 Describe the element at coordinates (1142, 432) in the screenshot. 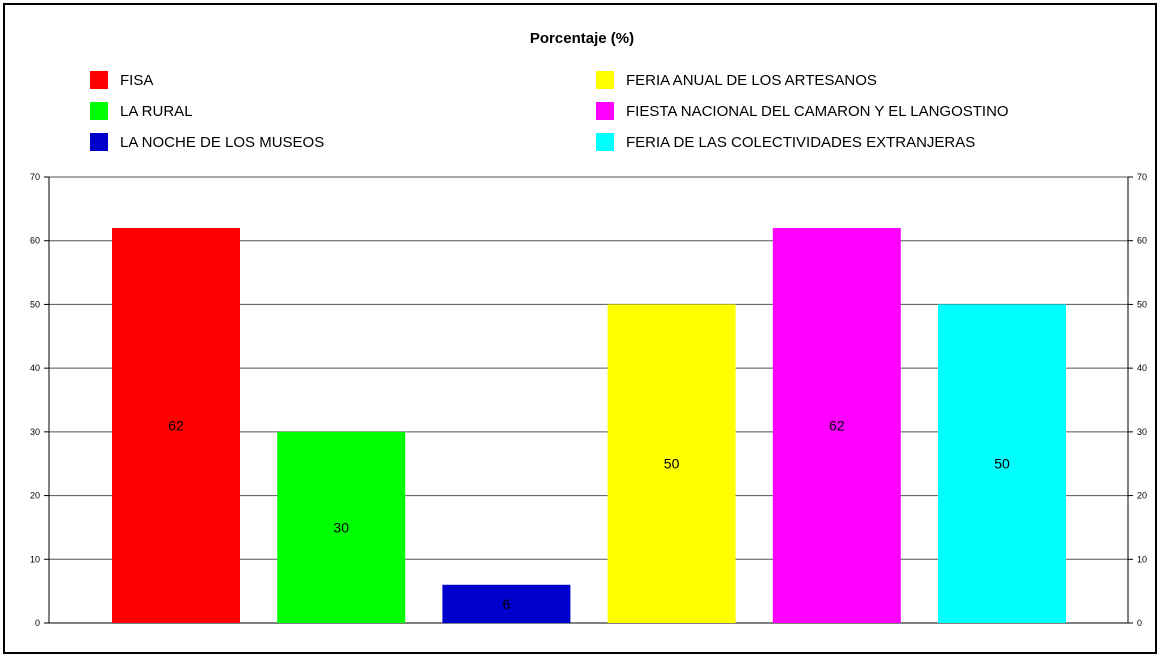

I see `right-tick-label-30: 30` at that location.